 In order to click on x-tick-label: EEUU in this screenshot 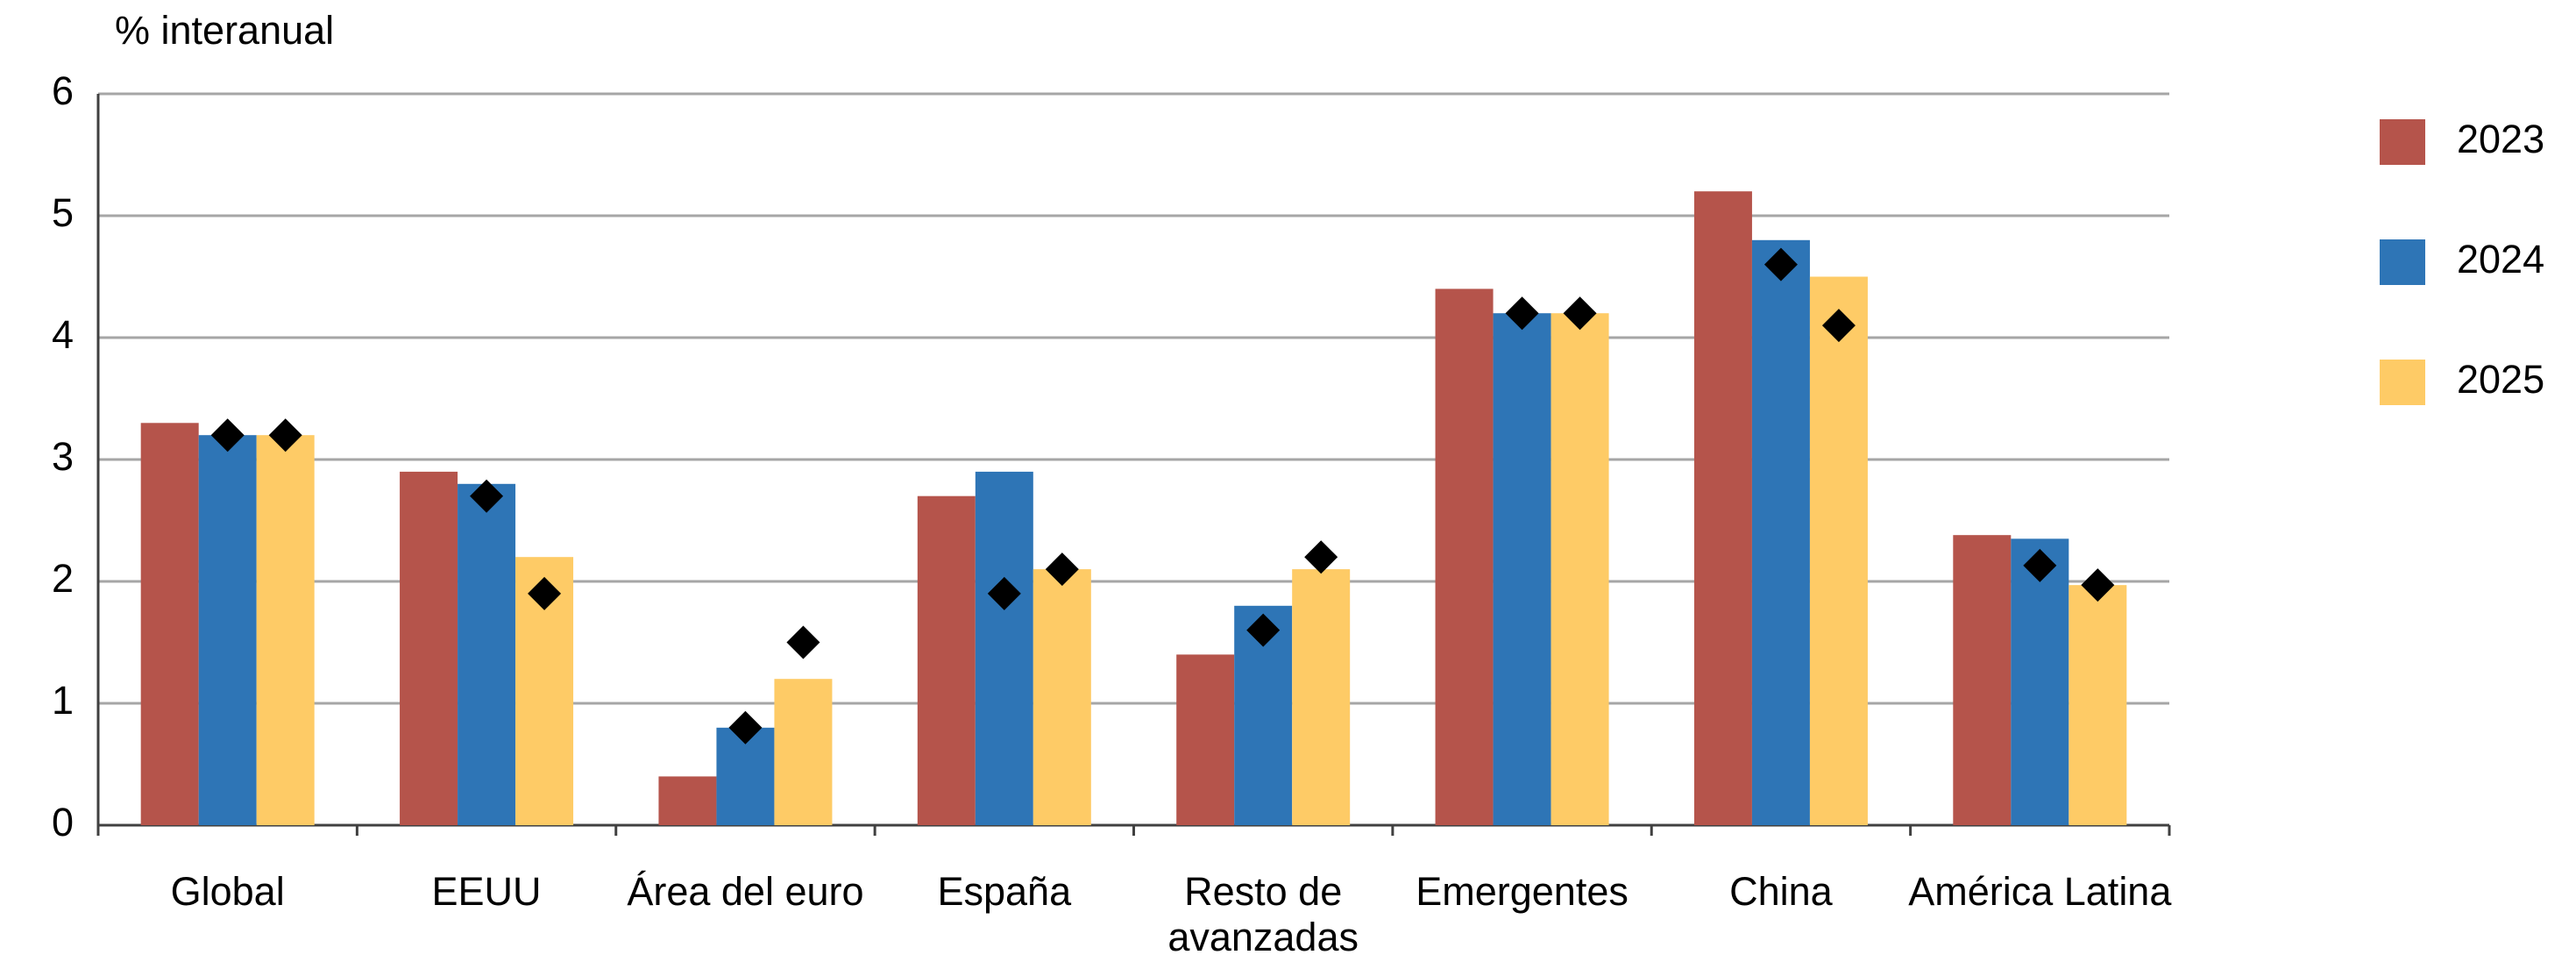, I will do `click(486, 891)`.